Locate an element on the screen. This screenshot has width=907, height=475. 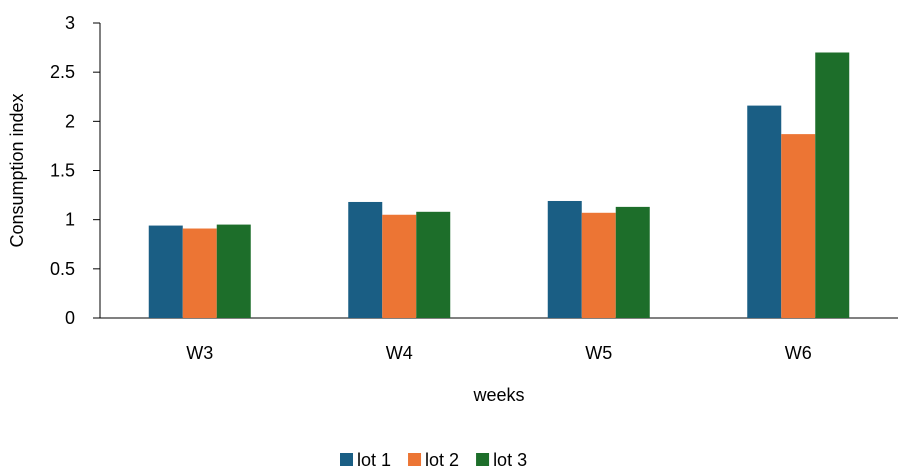
y-tick-label: 2.5 is located at coordinates (62, 72).